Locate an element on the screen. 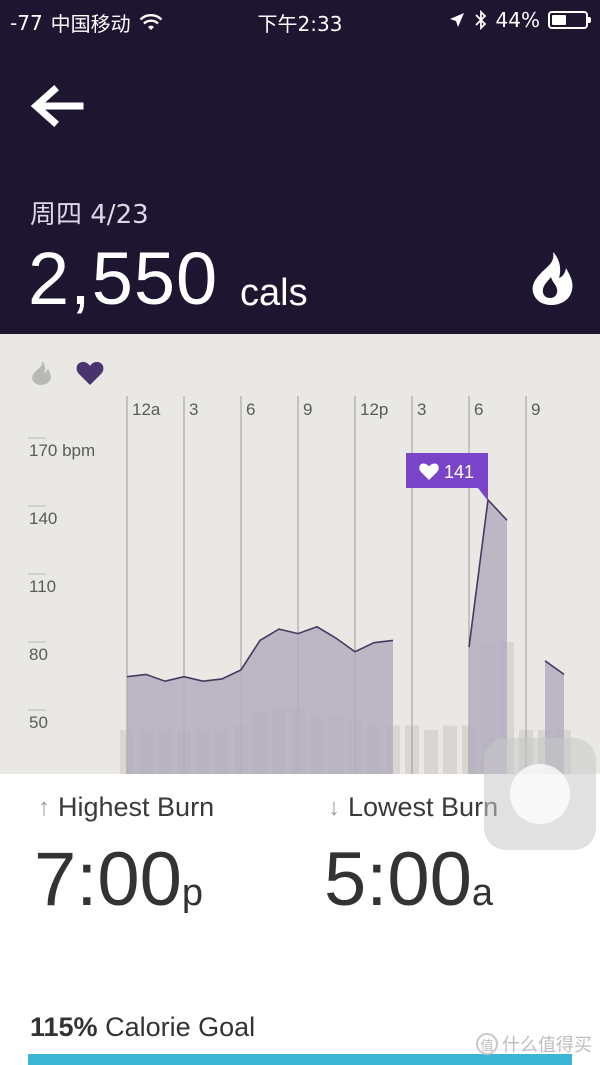 This screenshot has height=1065, width=600. heart-tab-icon is located at coordinates (90, 373).